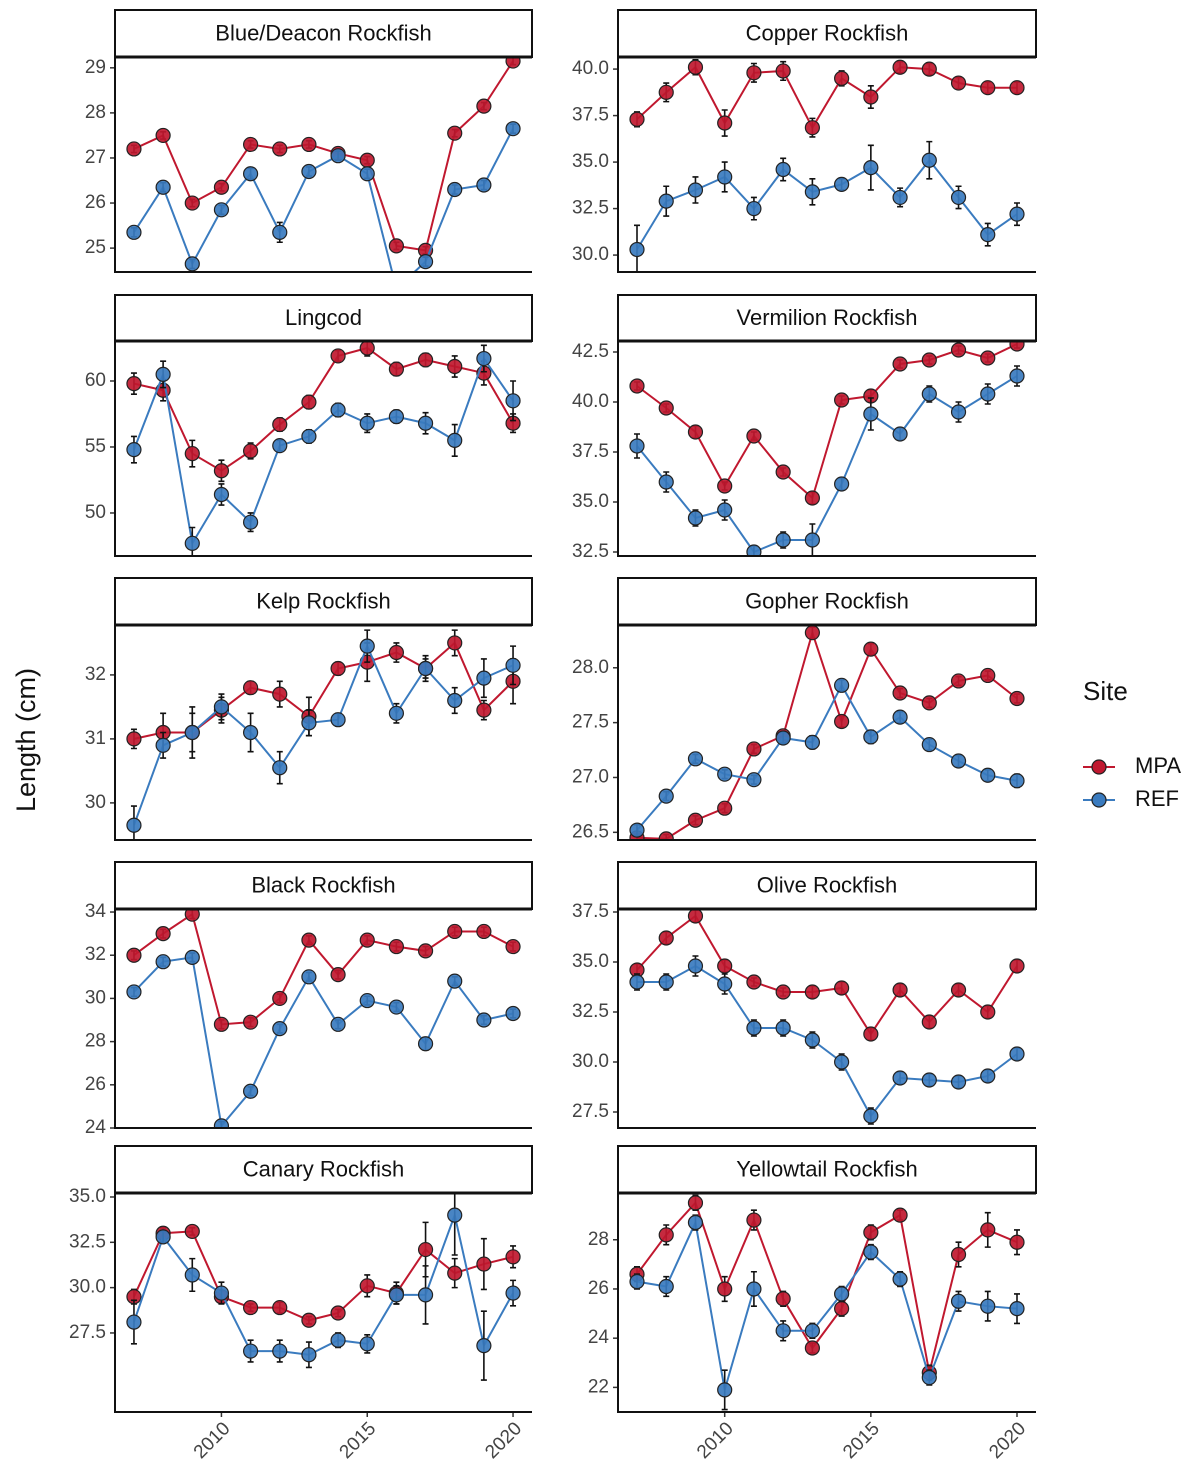  Describe the element at coordinates (1158, 765) in the screenshot. I see `legend-label: MPA` at that location.